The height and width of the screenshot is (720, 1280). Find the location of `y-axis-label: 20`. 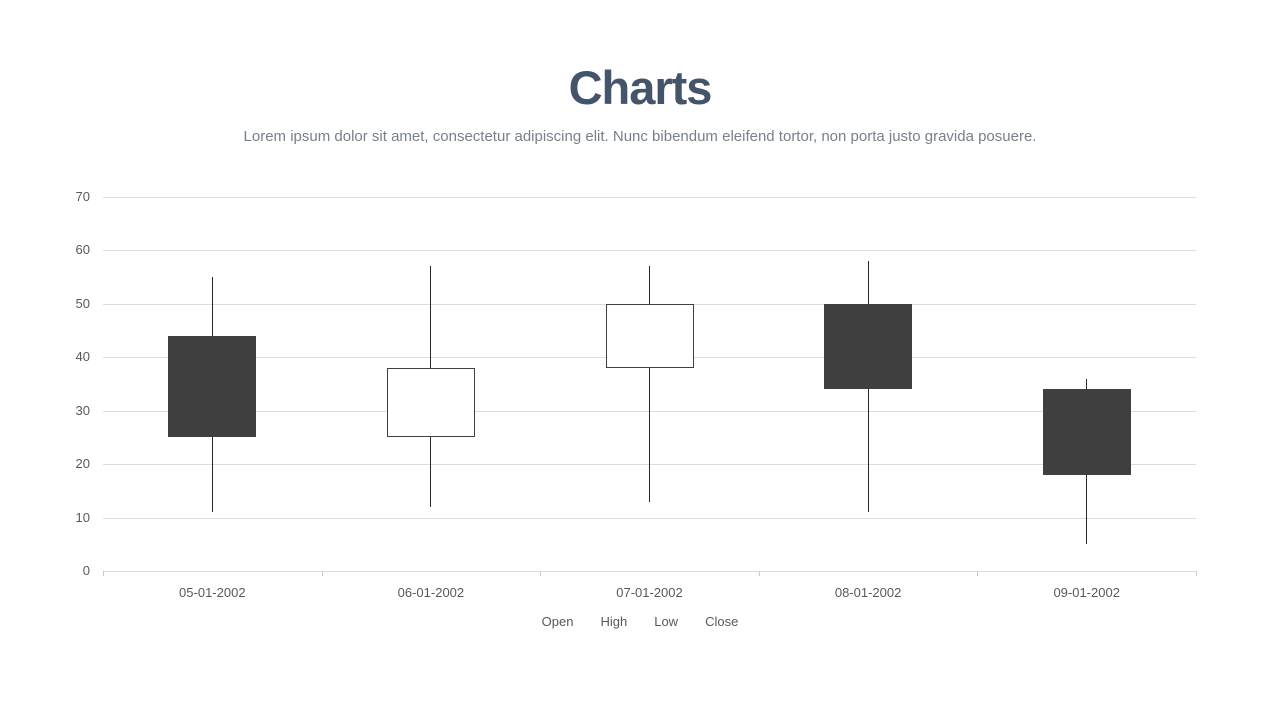

y-axis-label: 20 is located at coordinates (82, 464).